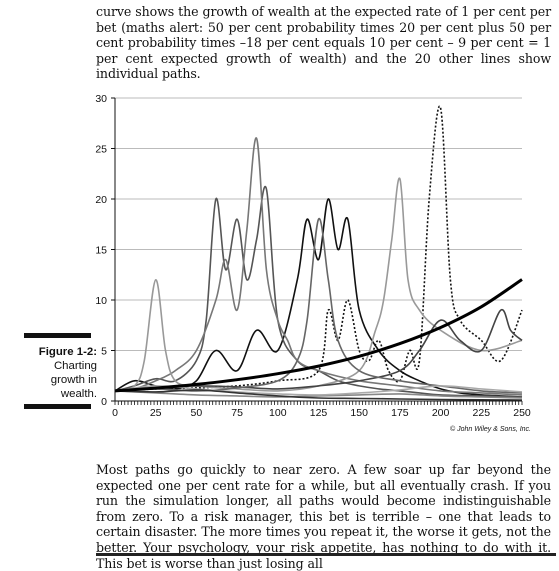 Image resolution: width=559 pixels, height=571 pixels. I want to click on y-tick-label-25: 25, so click(101, 150).